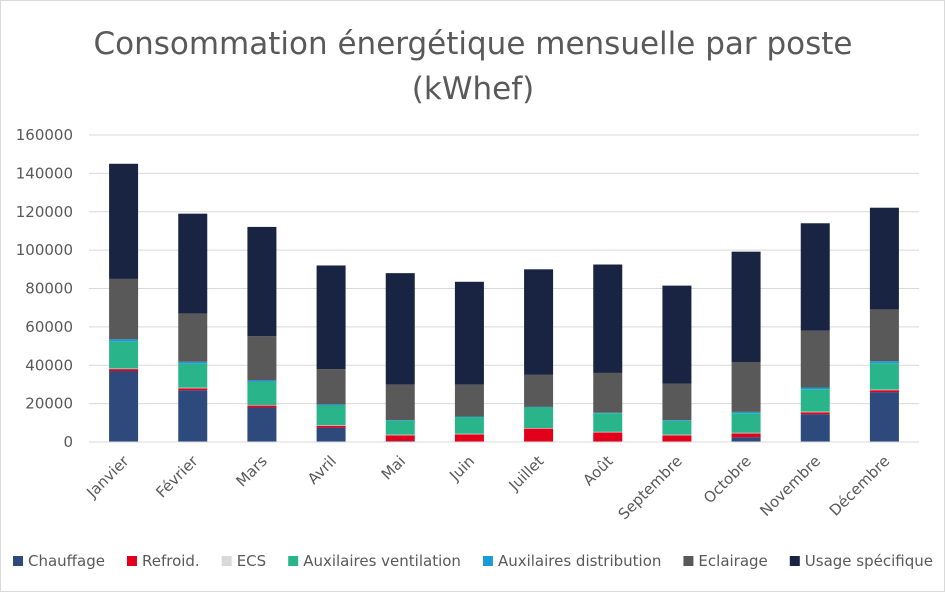 Image resolution: width=945 pixels, height=593 pixels. Describe the element at coordinates (68, 442) in the screenshot. I see `y-tick-label: 0` at that location.